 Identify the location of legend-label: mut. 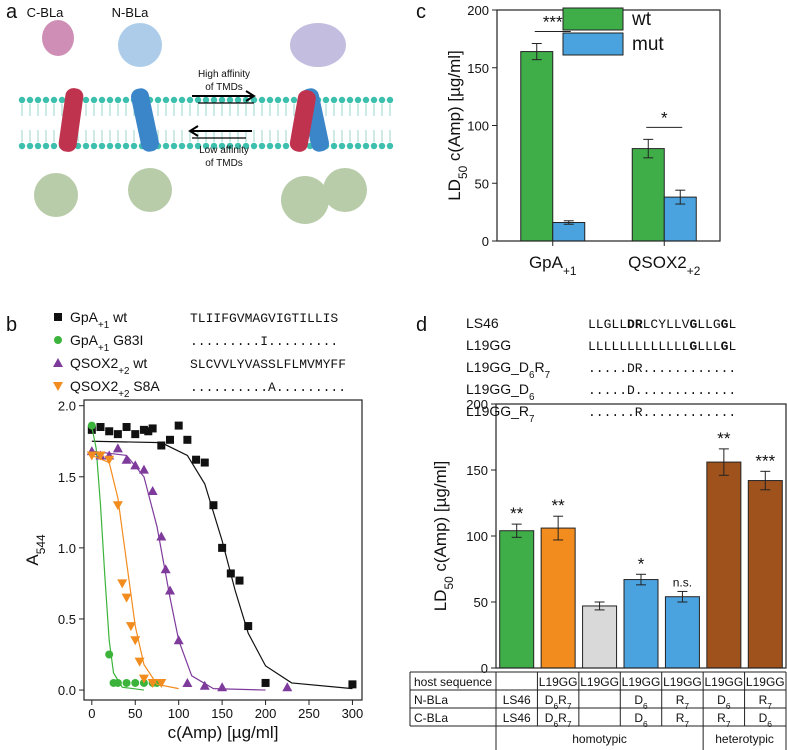
(648, 44).